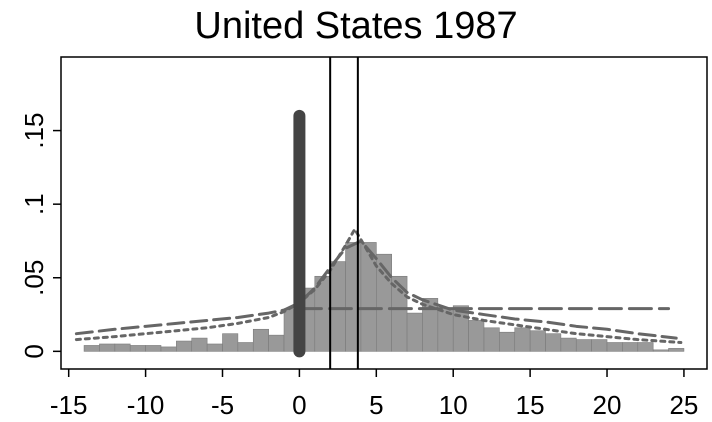 This screenshot has height=422, width=712. I want to click on y-tick-label: .15, so click(34, 131).